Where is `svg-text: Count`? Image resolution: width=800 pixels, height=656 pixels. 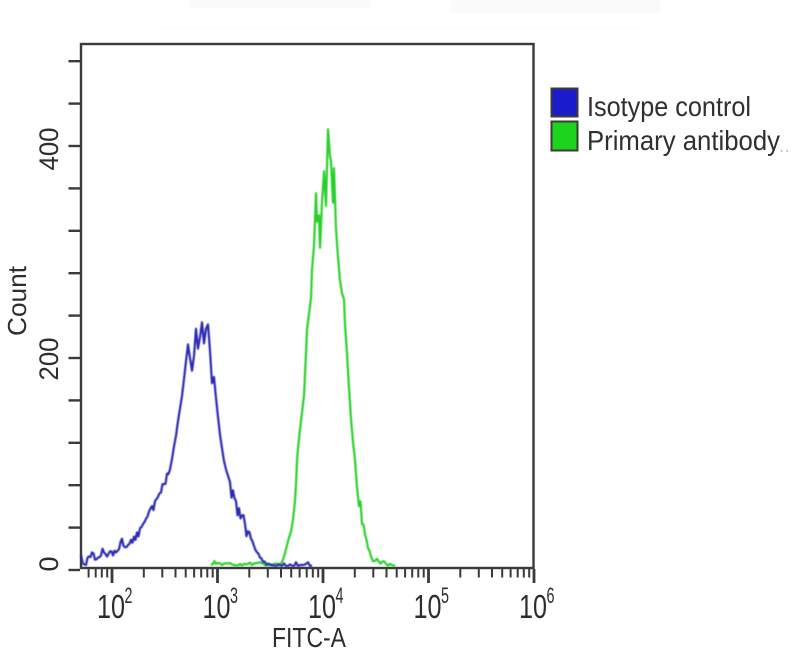 svg-text: Count is located at coordinates (17, 300).